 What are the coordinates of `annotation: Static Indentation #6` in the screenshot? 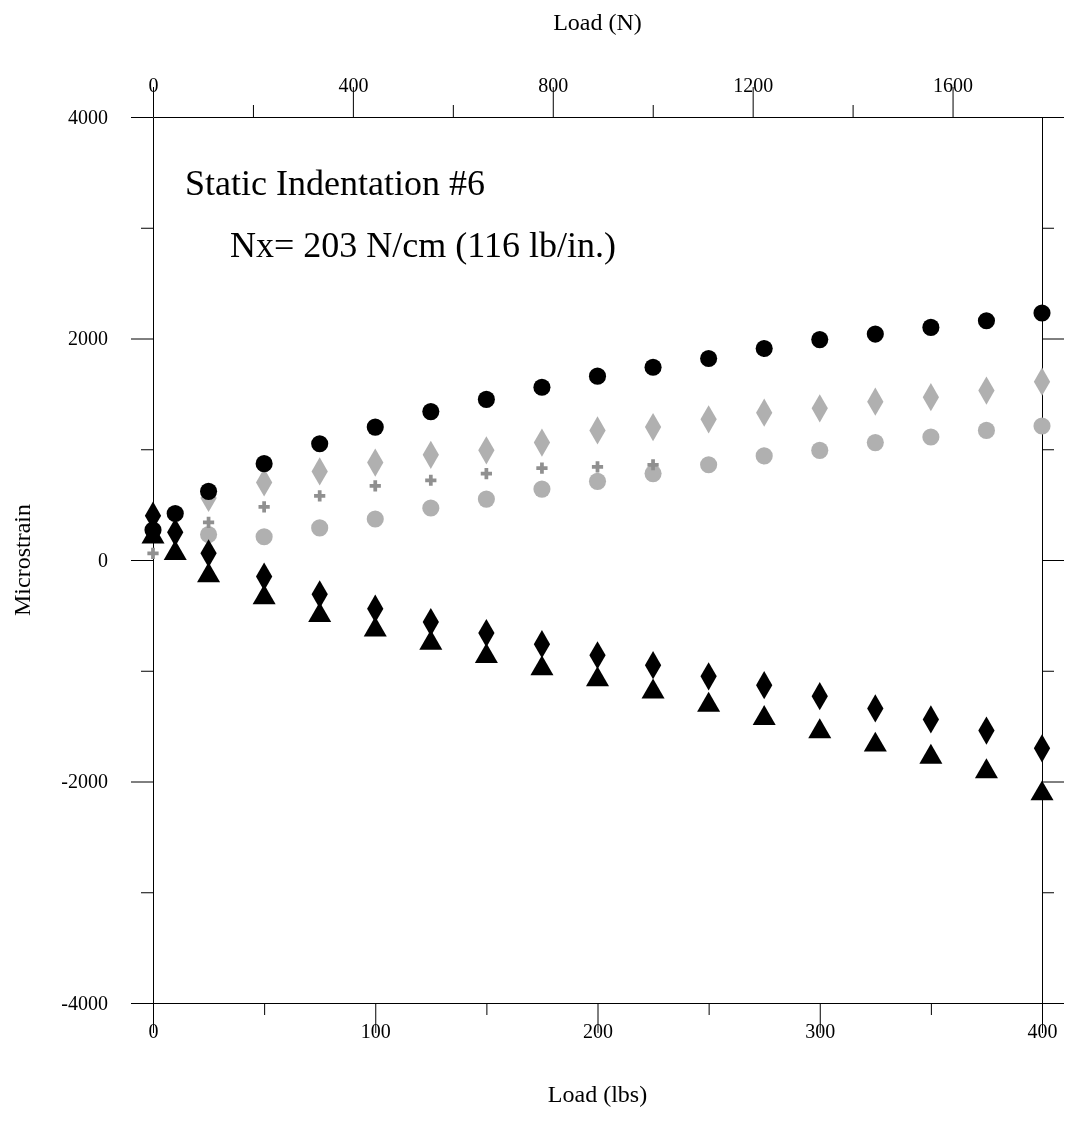 It's located at (335, 183).